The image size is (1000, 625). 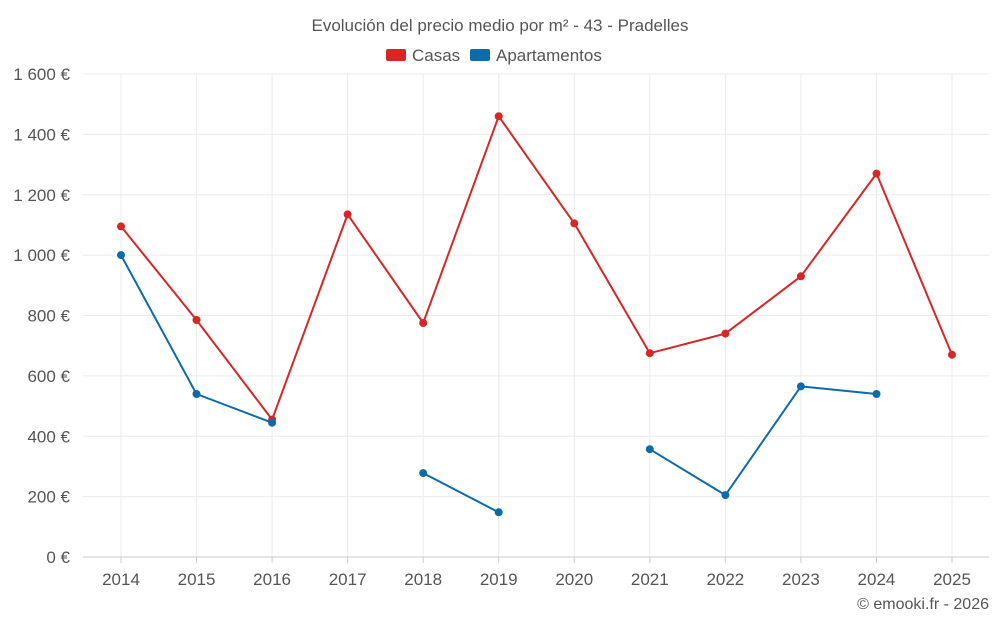 I want to click on x-tick-label: 2022, so click(x=725, y=579).